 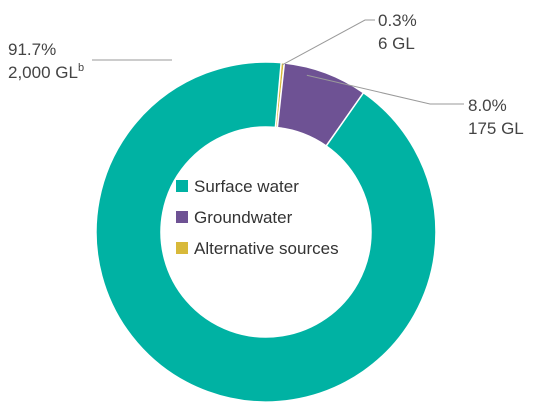 I want to click on legend-label-groundwater: Groundwater, so click(x=243, y=217).